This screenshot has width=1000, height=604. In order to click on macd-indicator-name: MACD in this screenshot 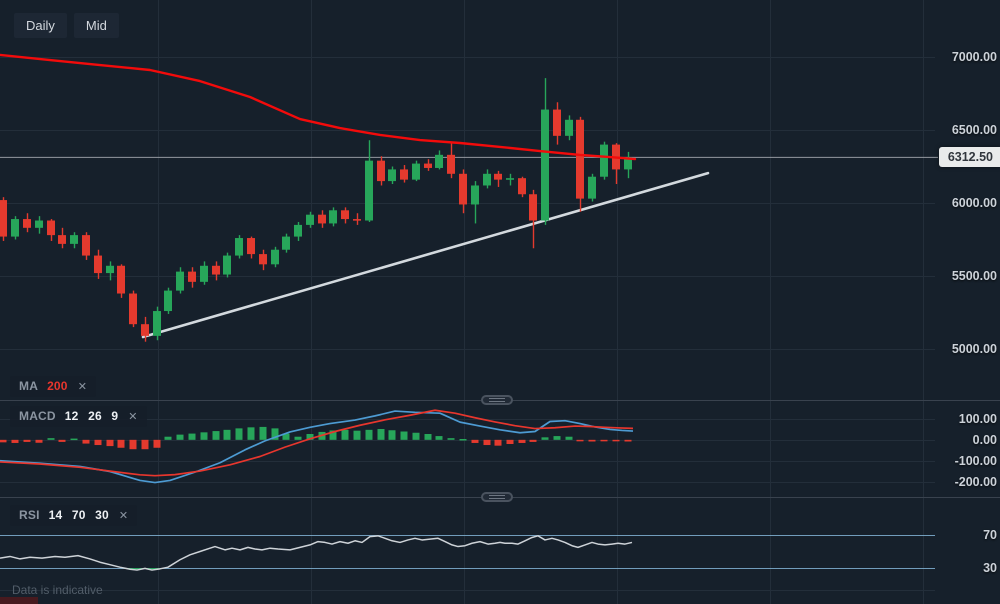, I will do `click(37, 416)`.